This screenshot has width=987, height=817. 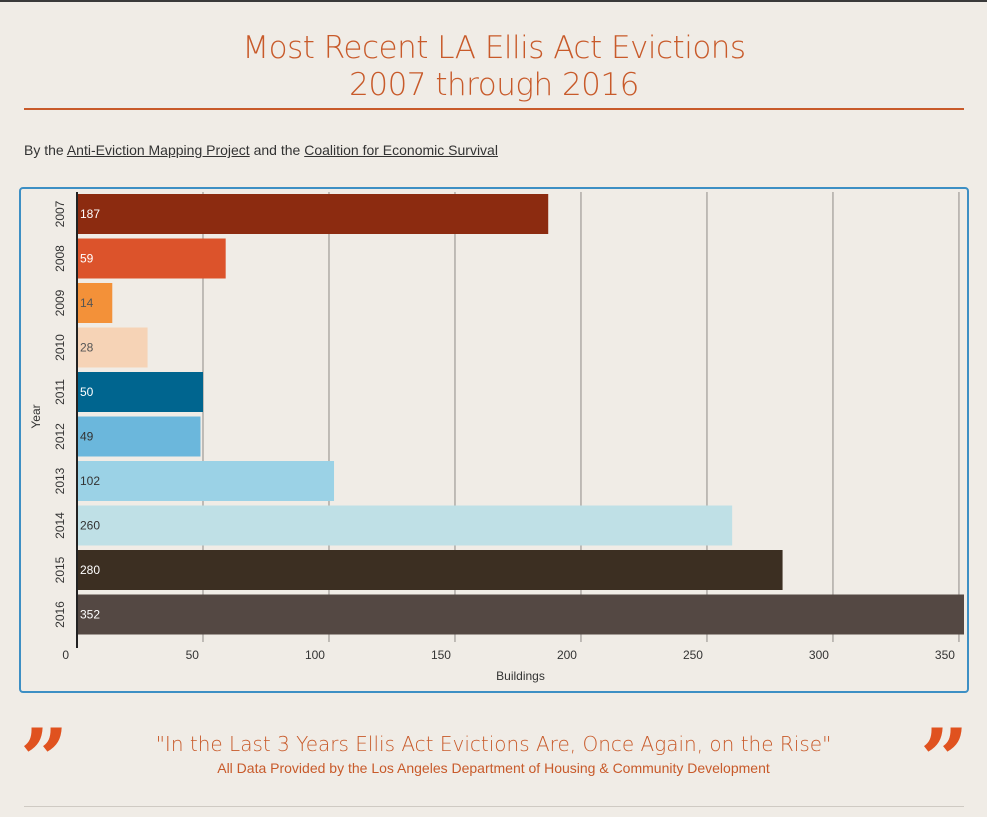 I want to click on y-tick-2007: 2007, so click(x=60, y=213).